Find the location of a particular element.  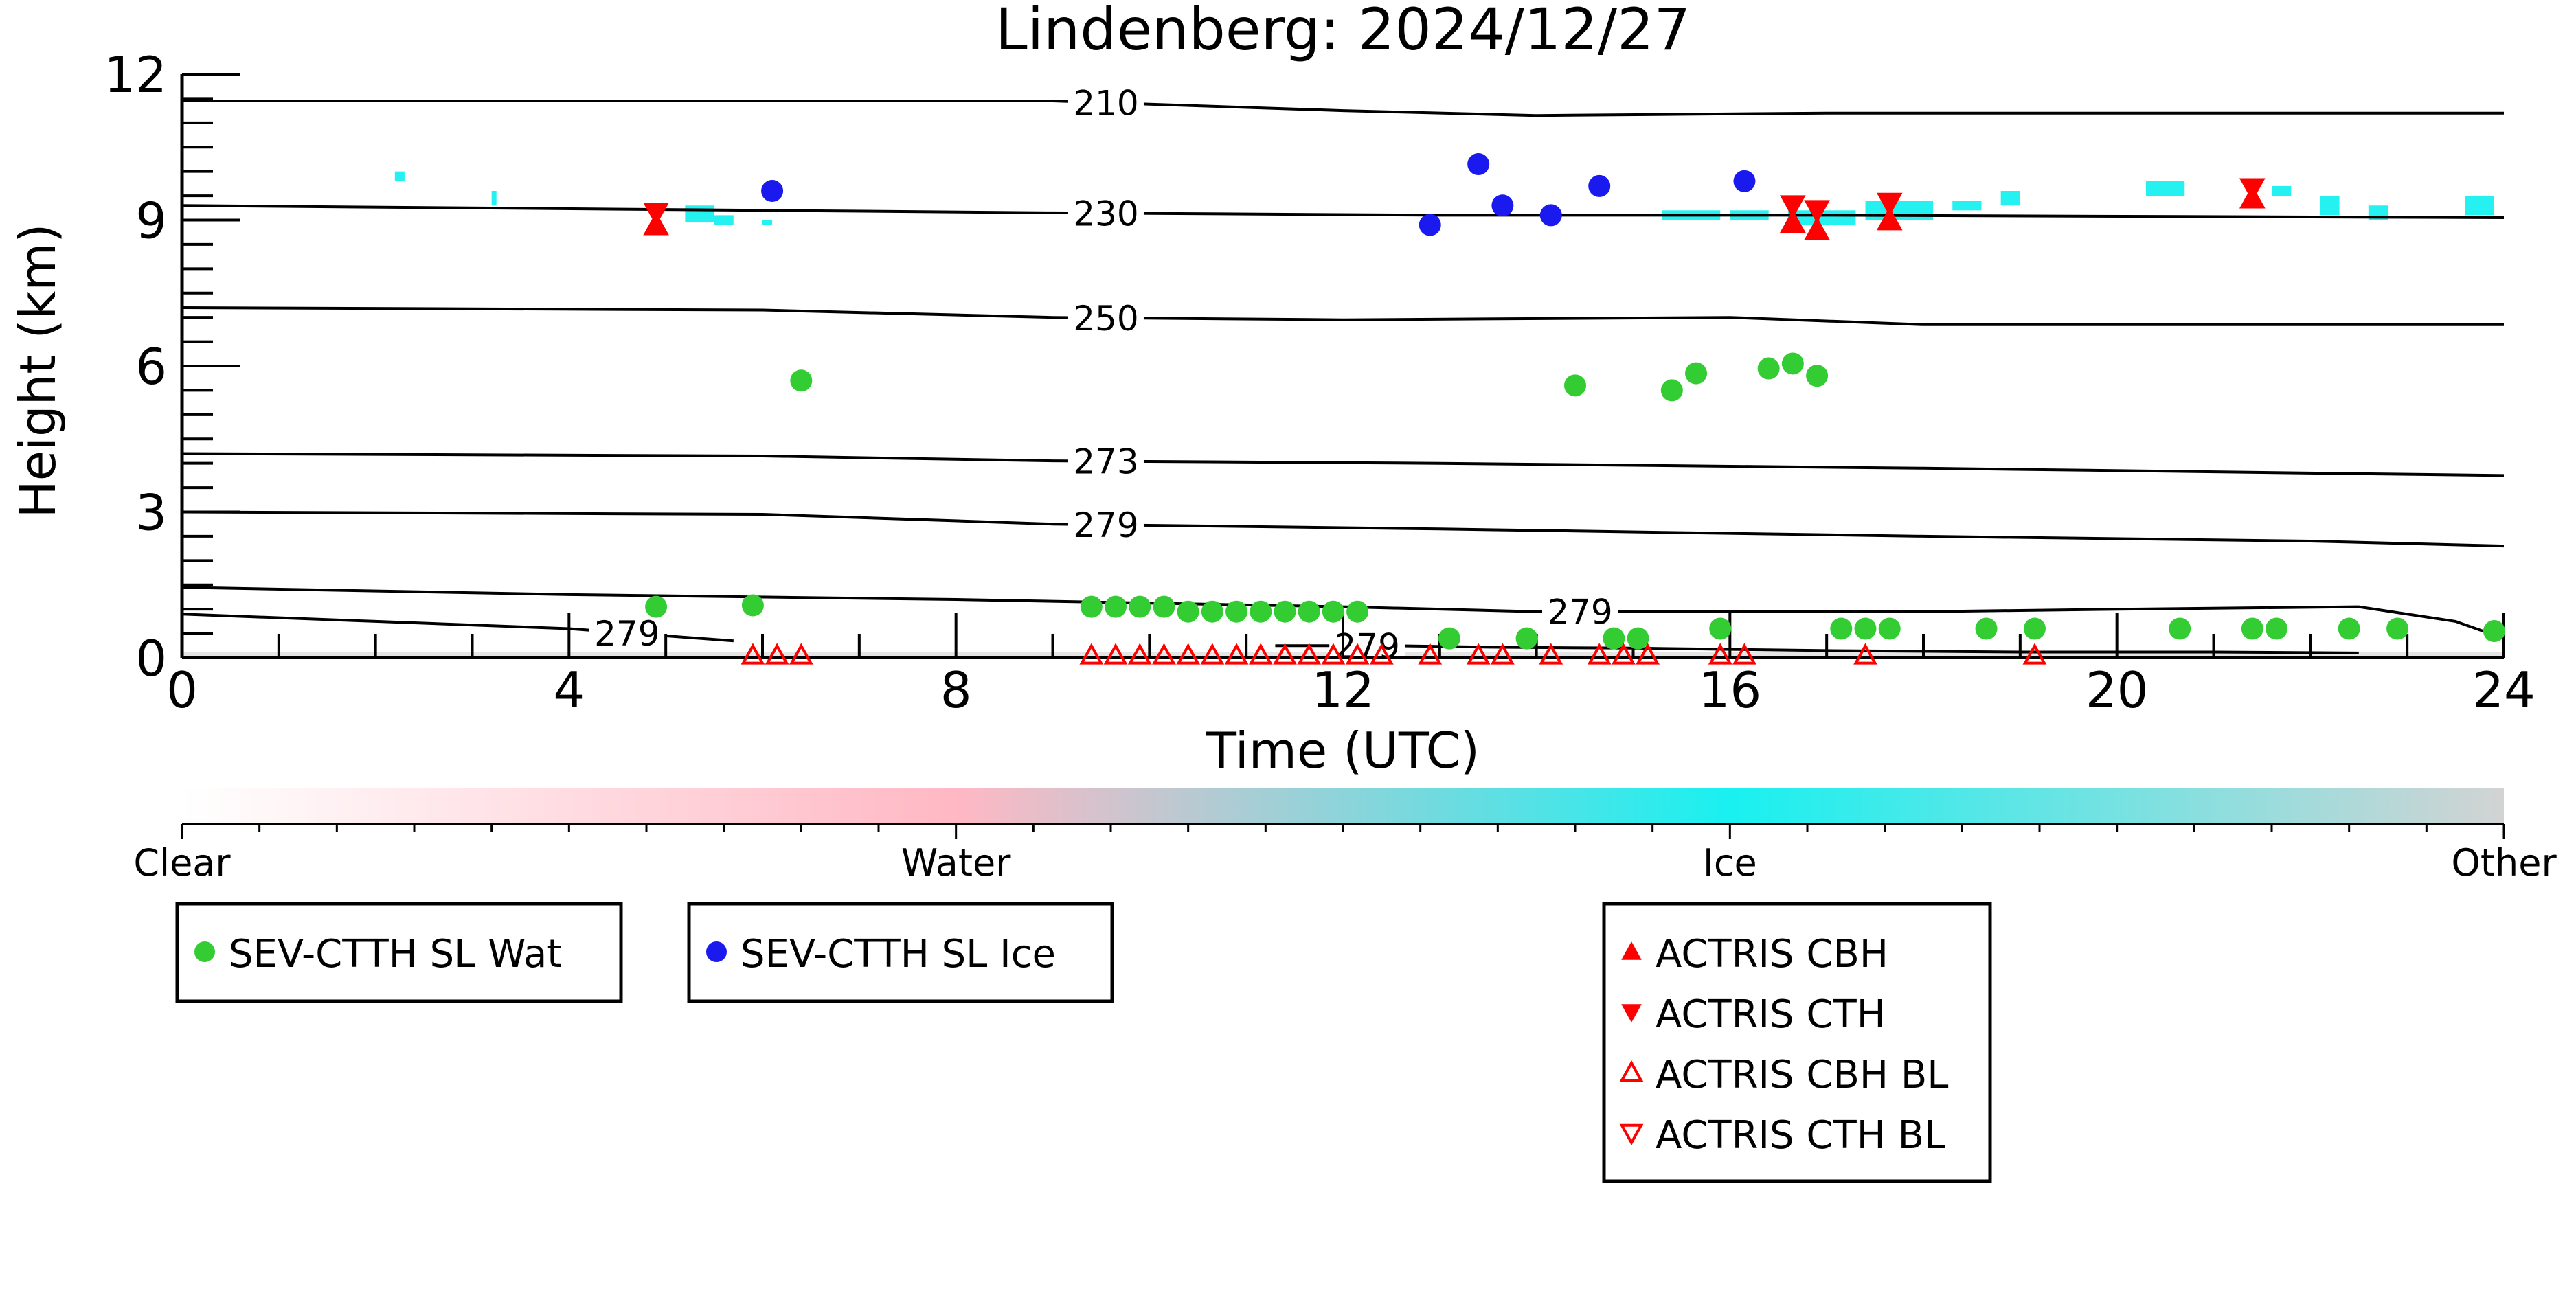

x-tick-label: 12 is located at coordinates (1343, 690).